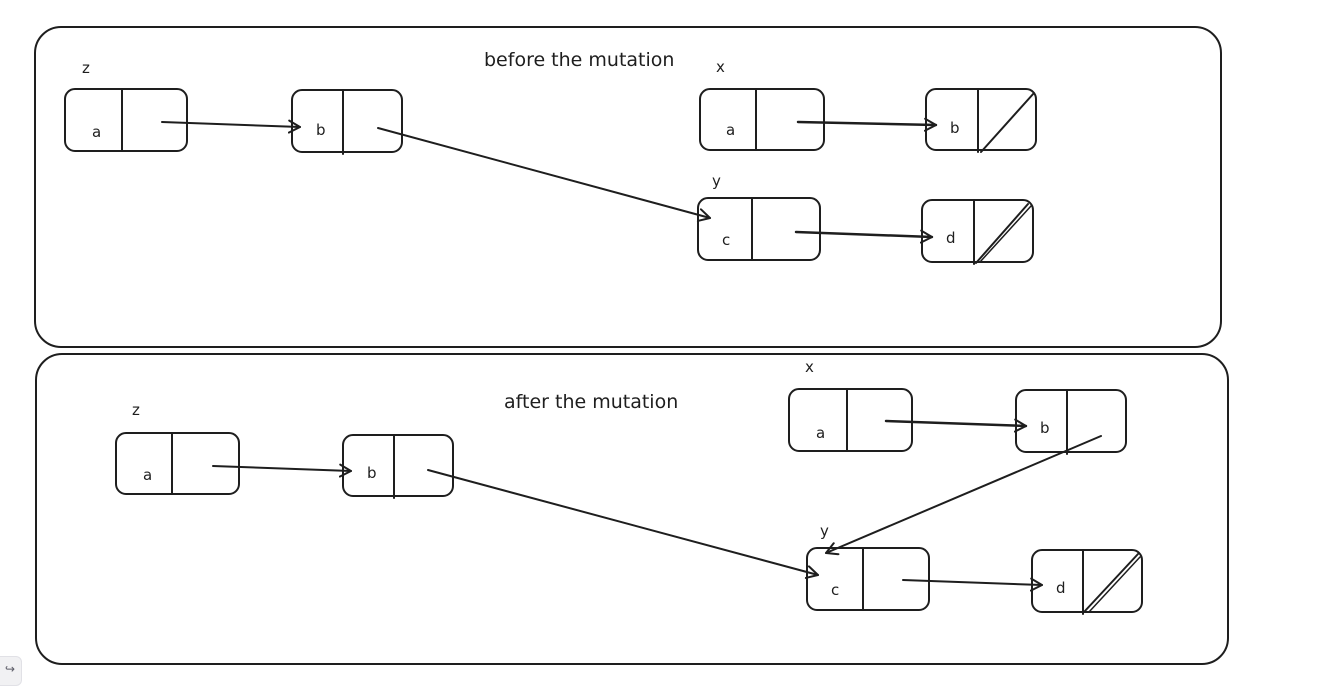  What do you see at coordinates (579, 60) in the screenshot?
I see `panel-title: before the mutation` at bounding box center [579, 60].